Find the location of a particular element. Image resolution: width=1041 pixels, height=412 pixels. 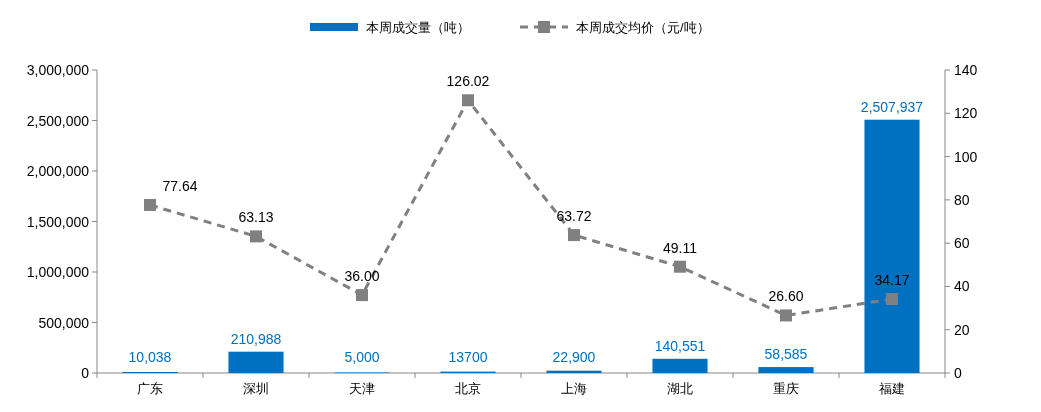

data-label: 10,038 is located at coordinates (150, 357).